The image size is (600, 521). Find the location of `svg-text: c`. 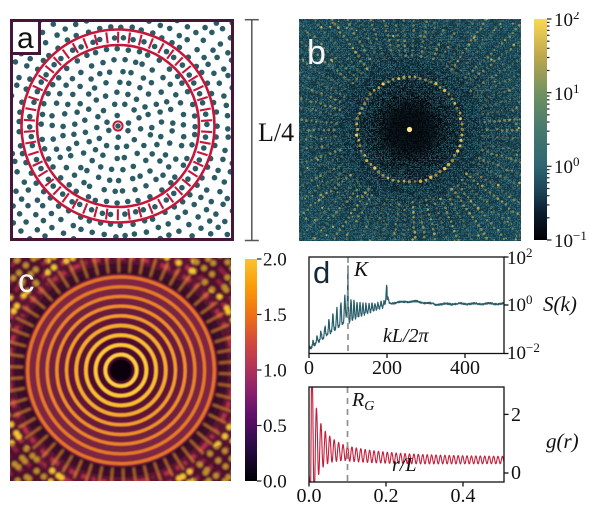

svg-text: c is located at coordinates (26, 280).